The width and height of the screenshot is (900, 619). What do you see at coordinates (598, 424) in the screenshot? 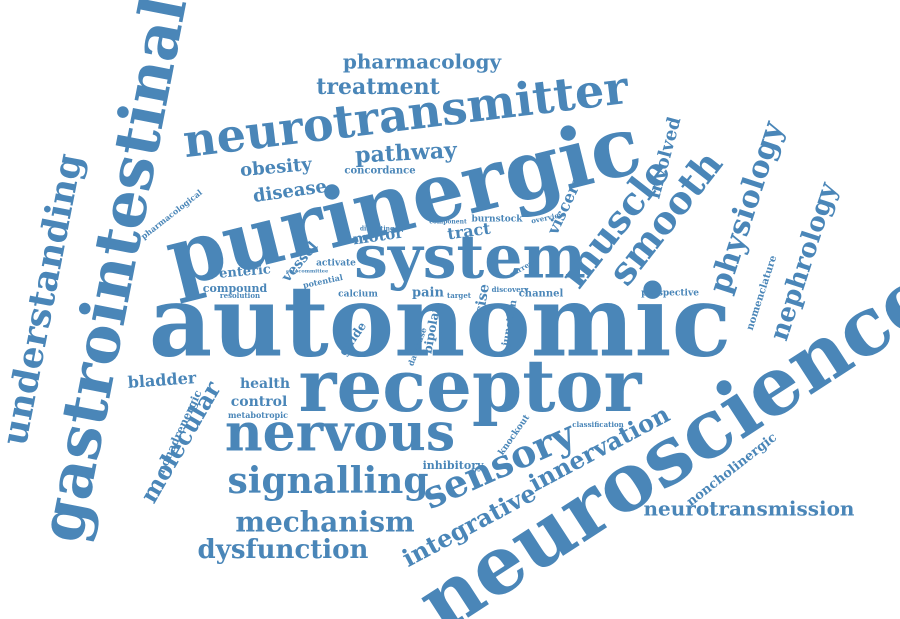
I see `cloud-word-classification: classification` at bounding box center [598, 424].